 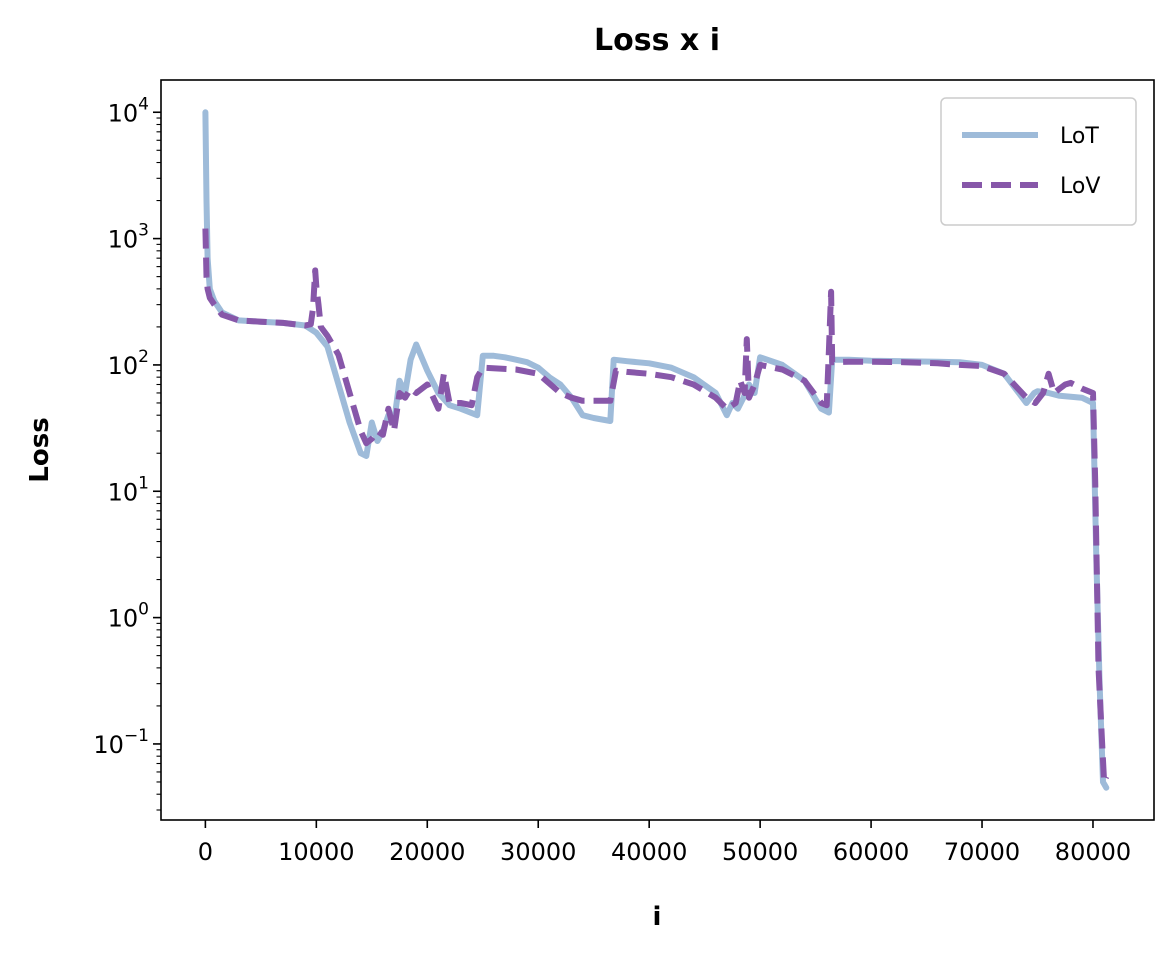 What do you see at coordinates (1093, 852) in the screenshot?
I see `x-tick-label: 80000` at bounding box center [1093, 852].